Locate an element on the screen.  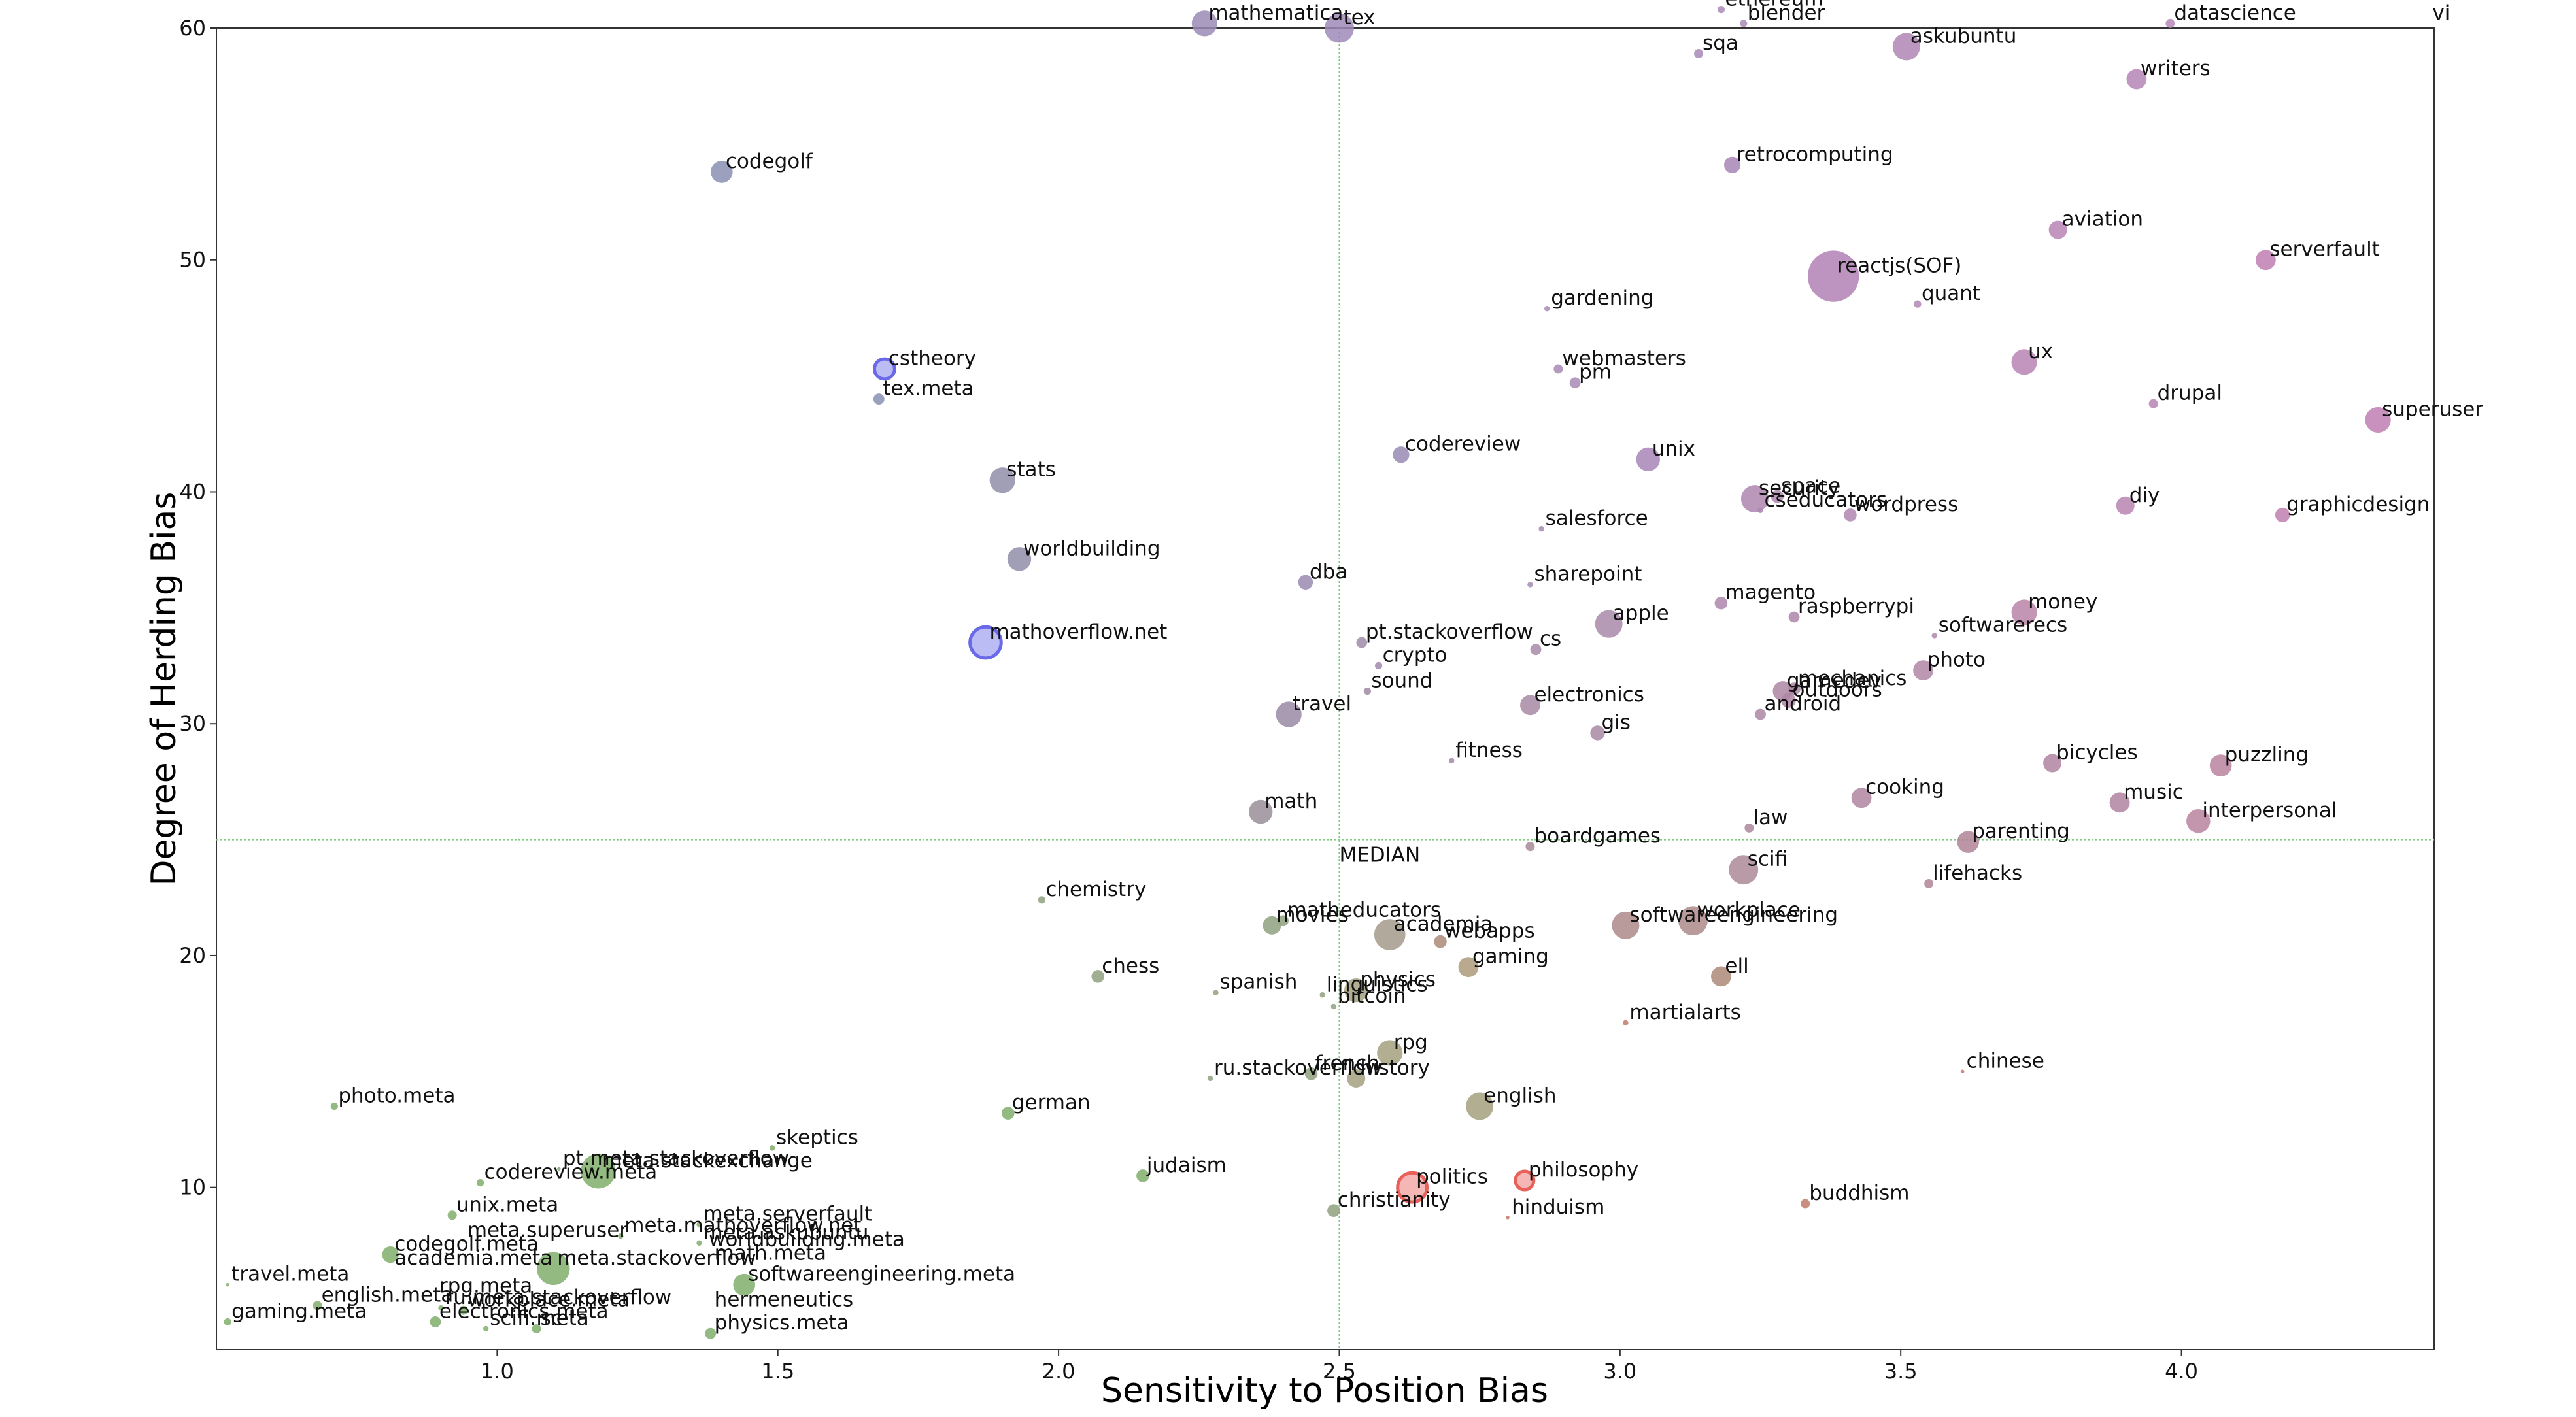
point-label: bitcoin is located at coordinates (1372, 996).